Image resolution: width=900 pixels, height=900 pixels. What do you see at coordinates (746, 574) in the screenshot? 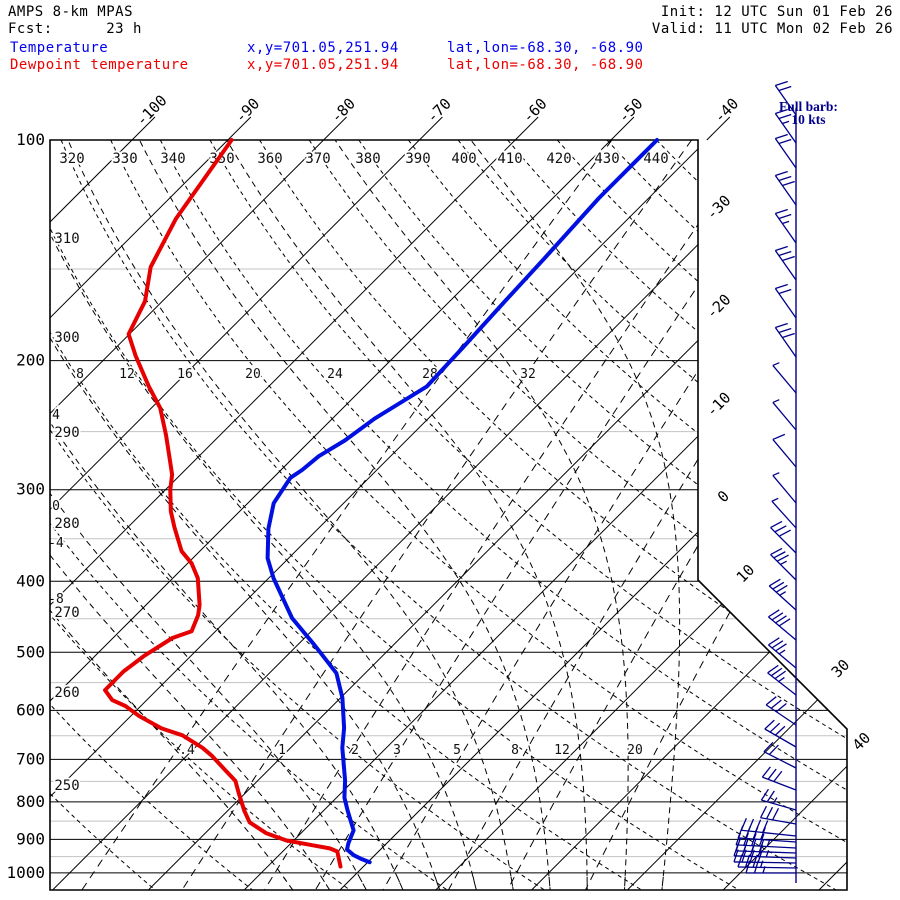
I see `isotherm-label-right: 10` at bounding box center [746, 574].